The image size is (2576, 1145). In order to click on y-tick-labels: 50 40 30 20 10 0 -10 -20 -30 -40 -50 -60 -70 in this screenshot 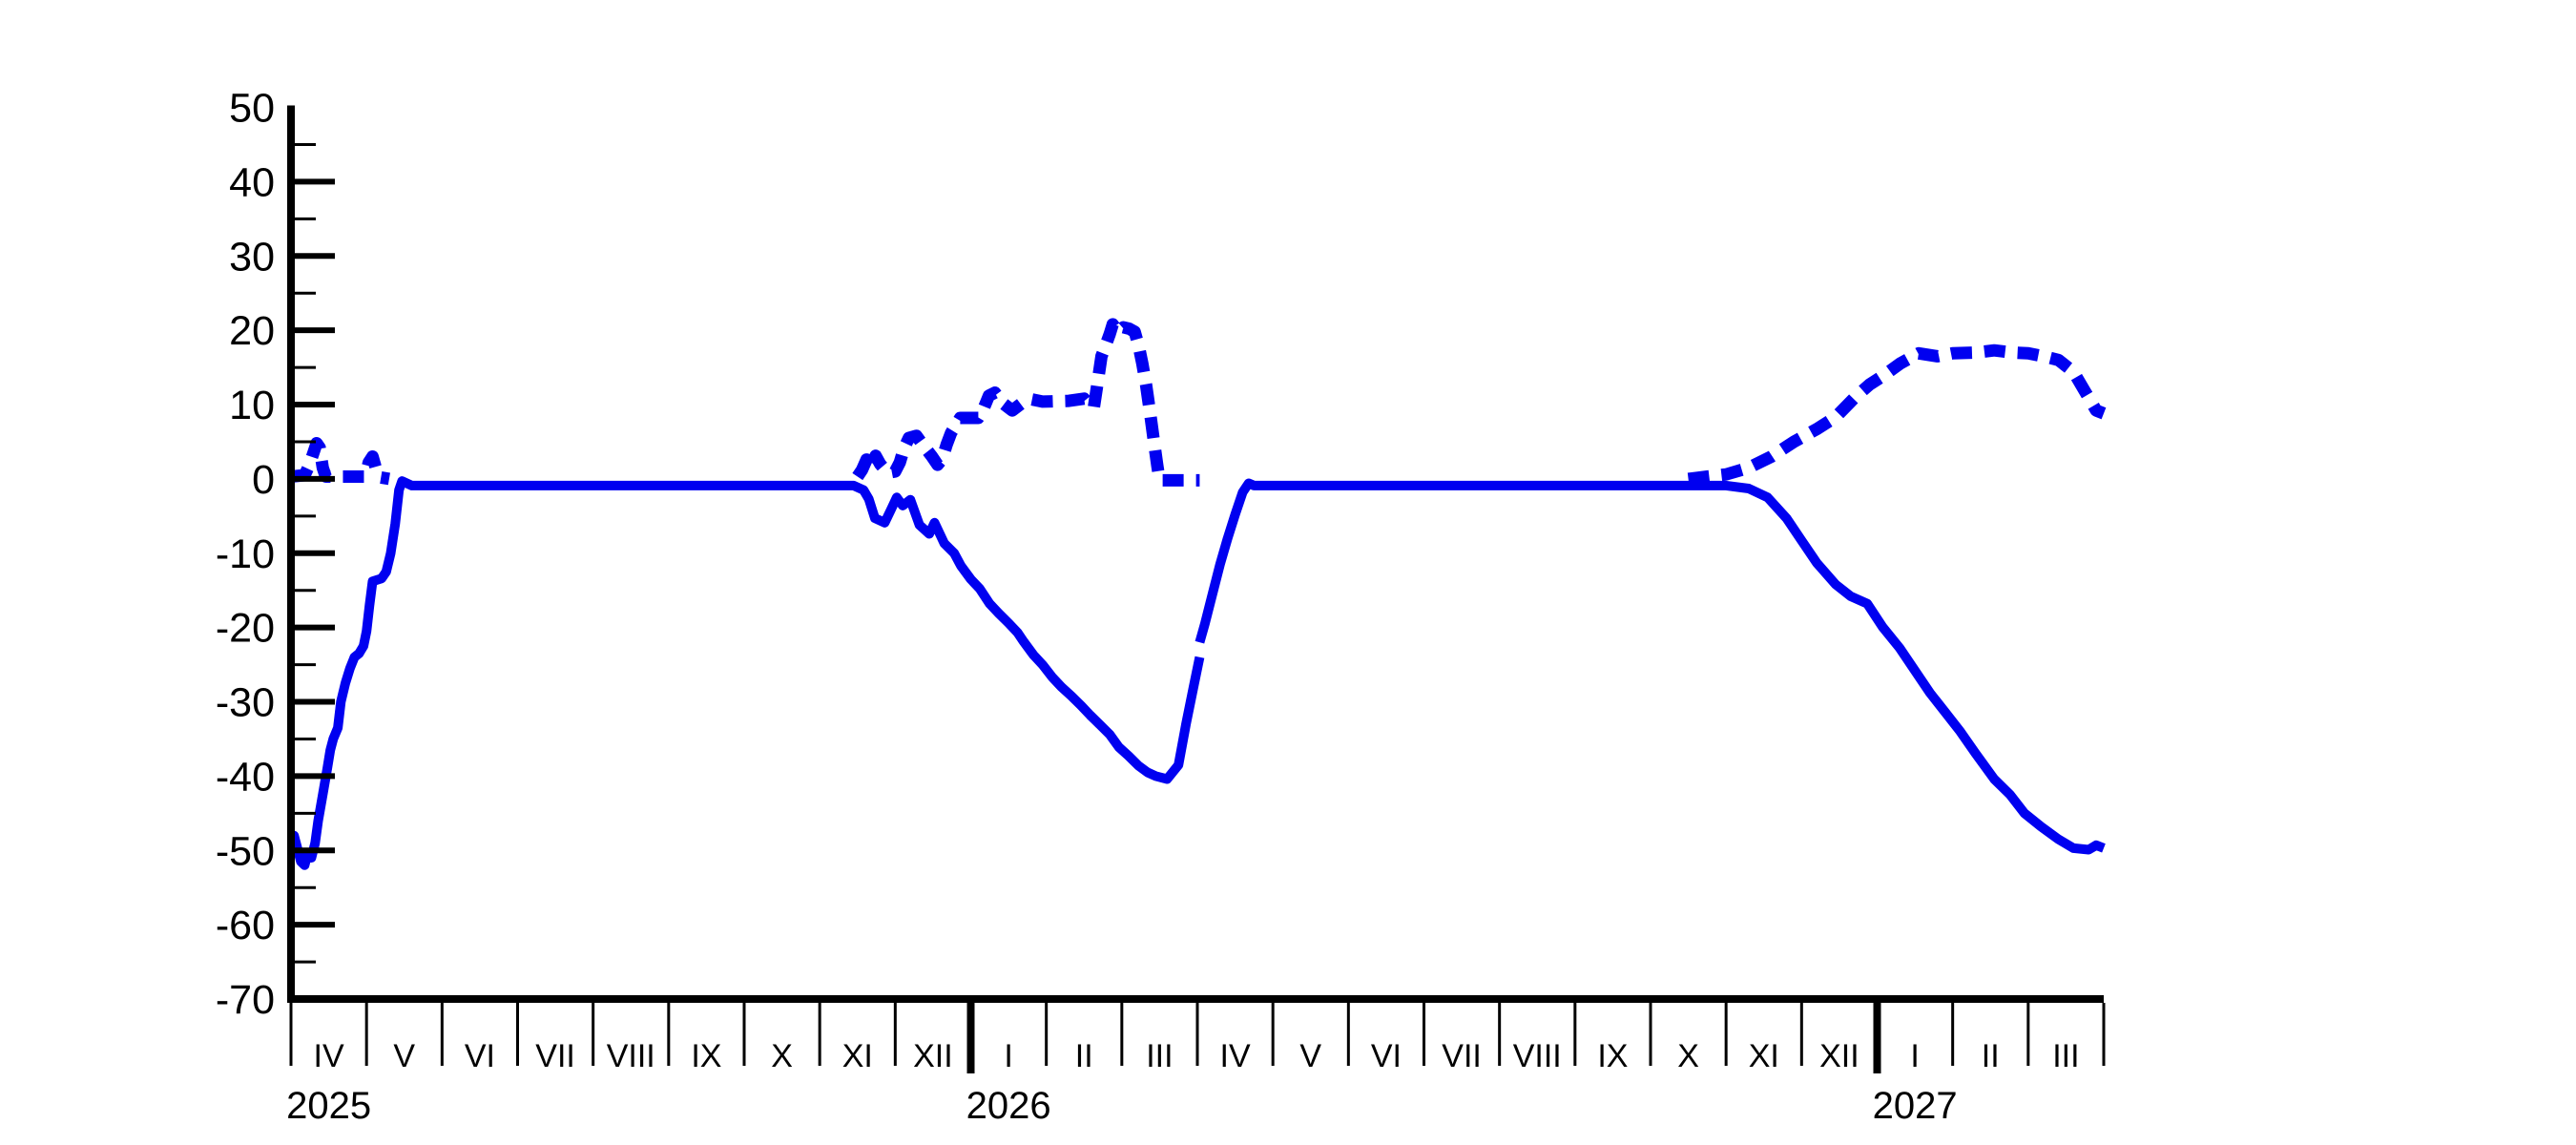, I will do `click(245, 555)`.